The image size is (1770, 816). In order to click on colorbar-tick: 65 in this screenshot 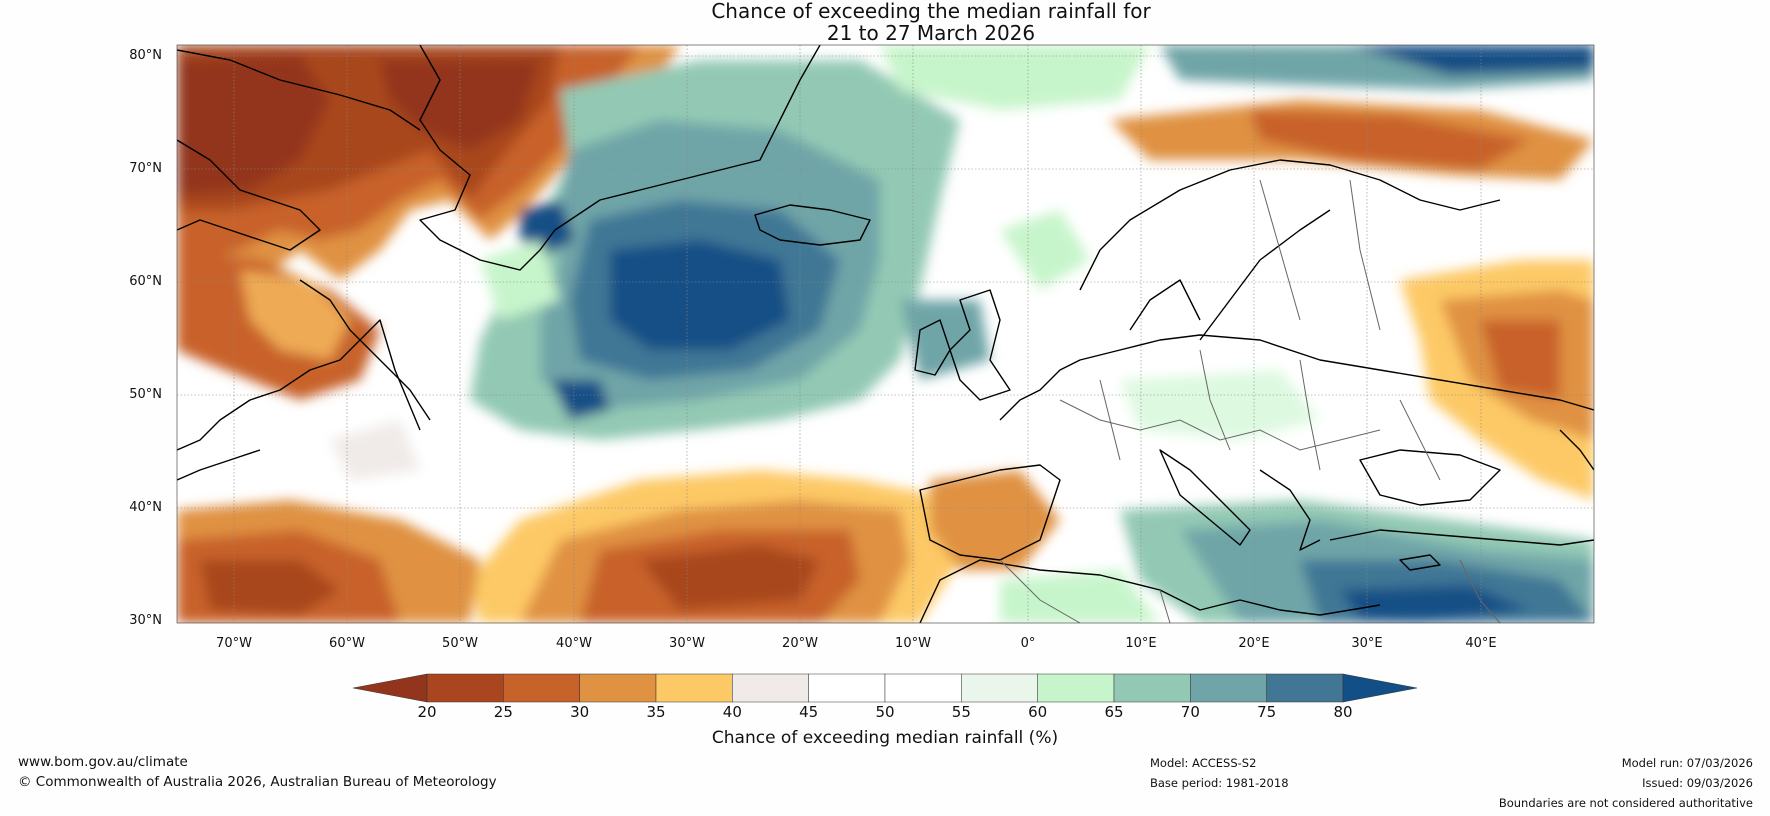, I will do `click(1114, 712)`.